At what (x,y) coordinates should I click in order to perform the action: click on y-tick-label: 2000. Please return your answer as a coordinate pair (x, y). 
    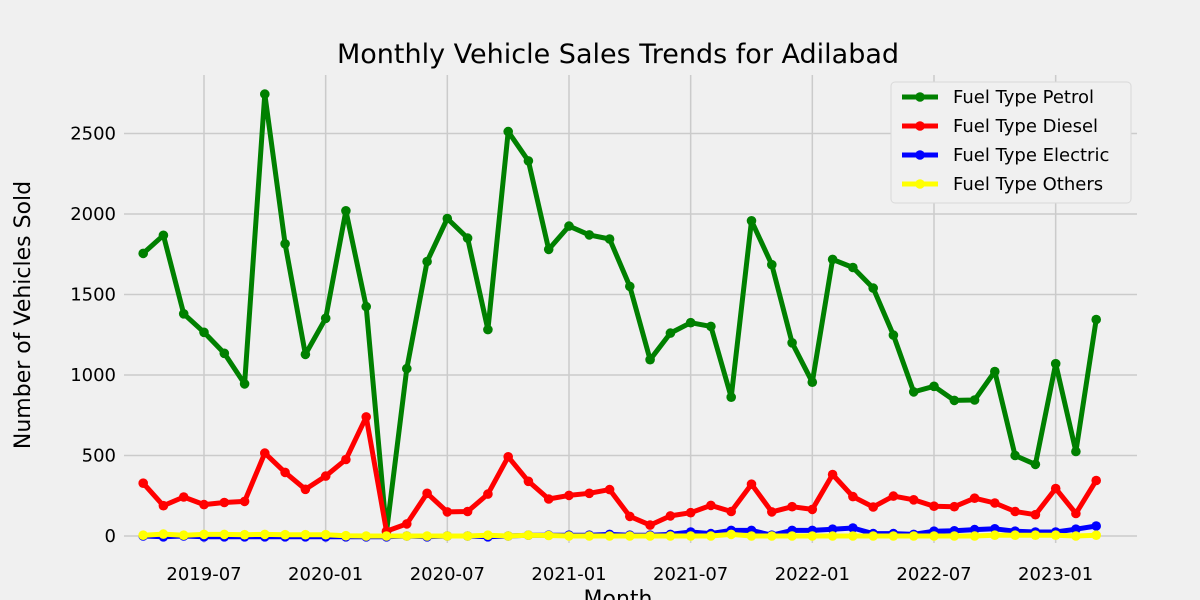
    Looking at the image, I should click on (93, 214).